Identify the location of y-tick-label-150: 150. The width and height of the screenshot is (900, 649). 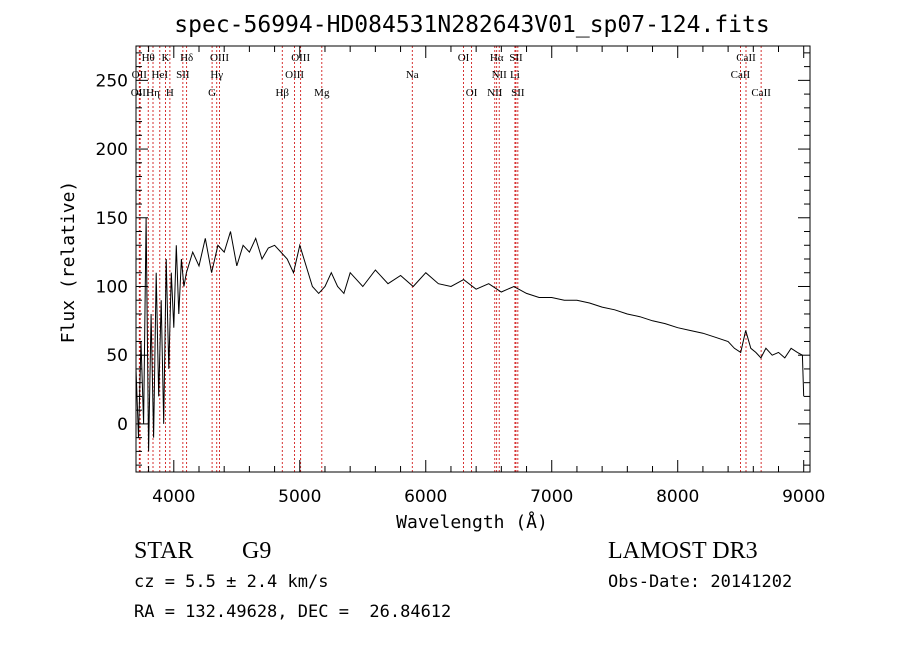
(112, 219).